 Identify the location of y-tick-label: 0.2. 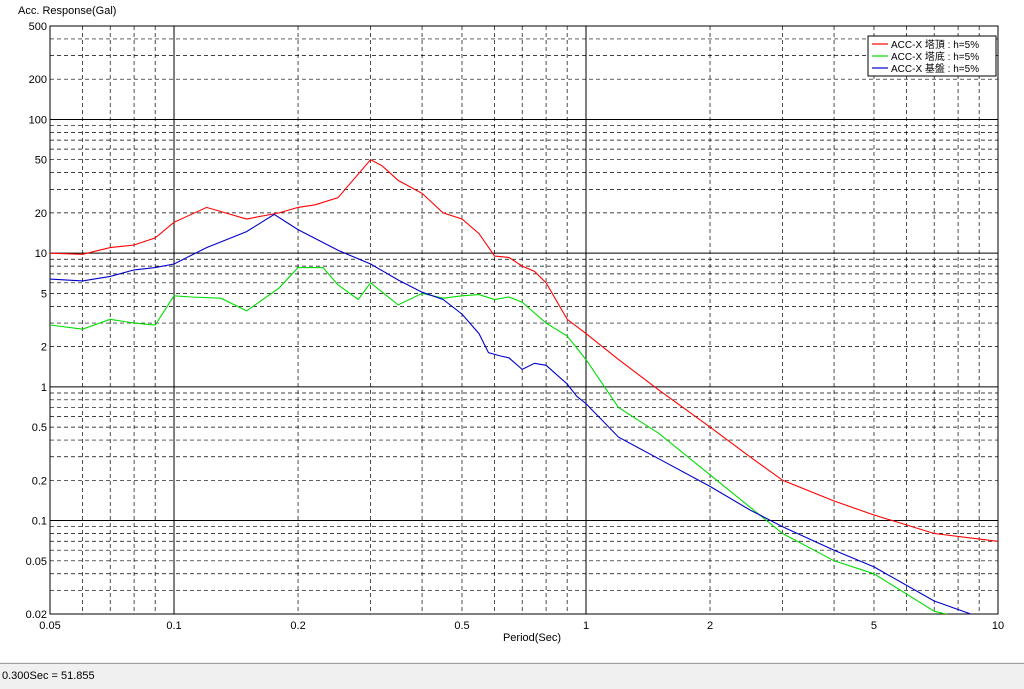
(39, 481).